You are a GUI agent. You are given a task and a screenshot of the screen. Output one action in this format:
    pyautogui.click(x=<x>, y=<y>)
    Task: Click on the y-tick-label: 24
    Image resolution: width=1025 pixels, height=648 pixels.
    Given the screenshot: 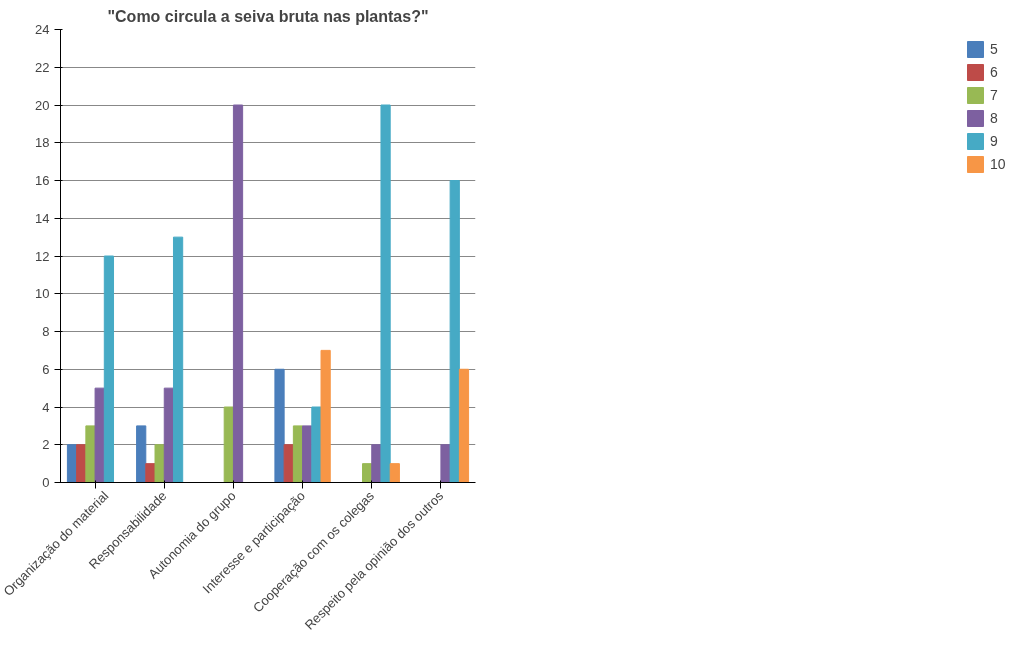 What is the action you would take?
    pyautogui.click(x=42, y=29)
    